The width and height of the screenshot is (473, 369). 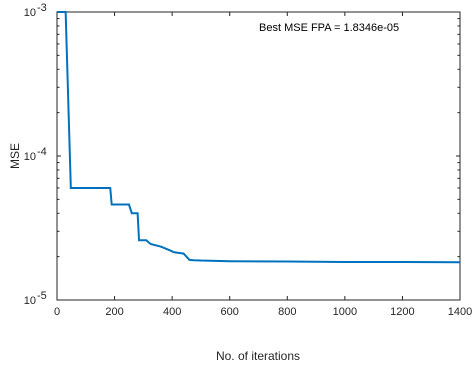 What do you see at coordinates (42, 8) in the screenshot?
I see `y-tick-exponent: -3` at bounding box center [42, 8].